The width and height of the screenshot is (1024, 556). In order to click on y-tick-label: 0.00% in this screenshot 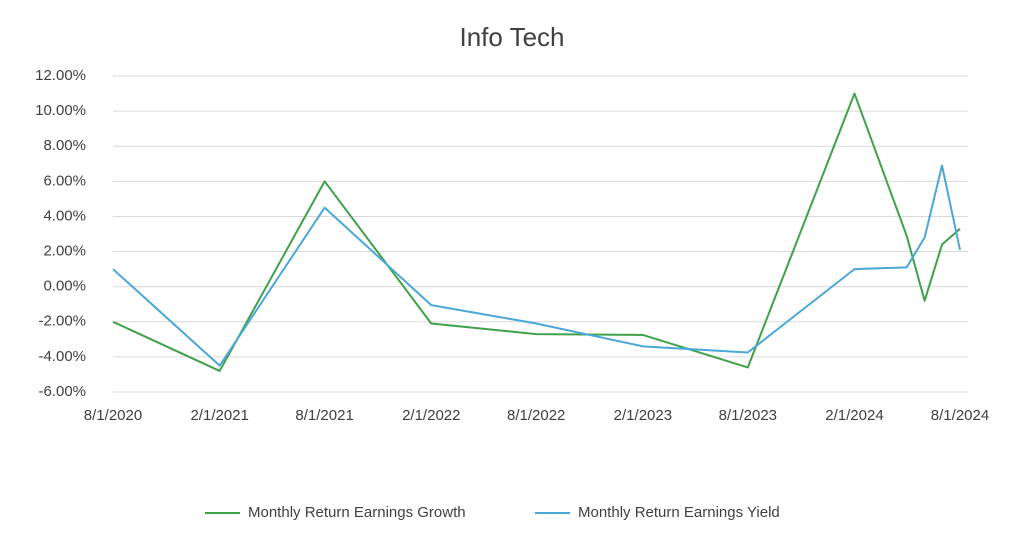, I will do `click(64, 286)`.